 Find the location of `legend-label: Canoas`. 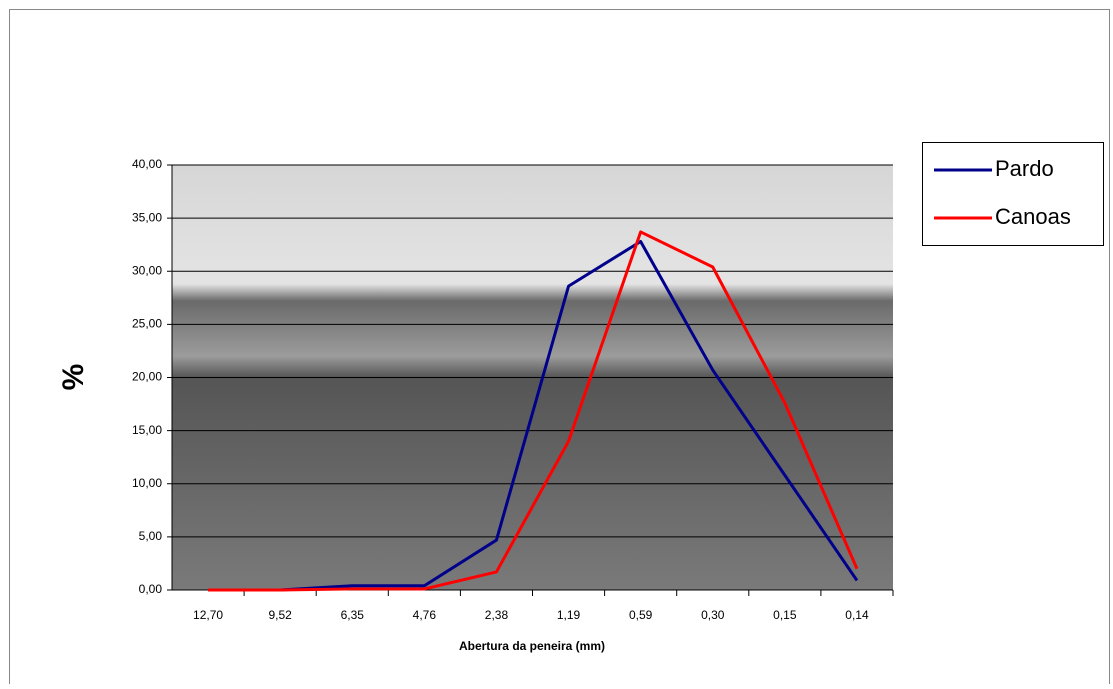

legend-label: Canoas is located at coordinates (1033, 216).